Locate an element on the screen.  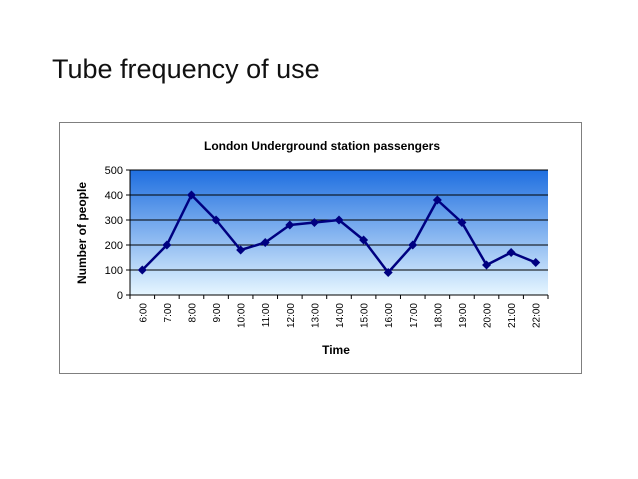
x-tick-label: 11:00 is located at coordinates (266, 315).